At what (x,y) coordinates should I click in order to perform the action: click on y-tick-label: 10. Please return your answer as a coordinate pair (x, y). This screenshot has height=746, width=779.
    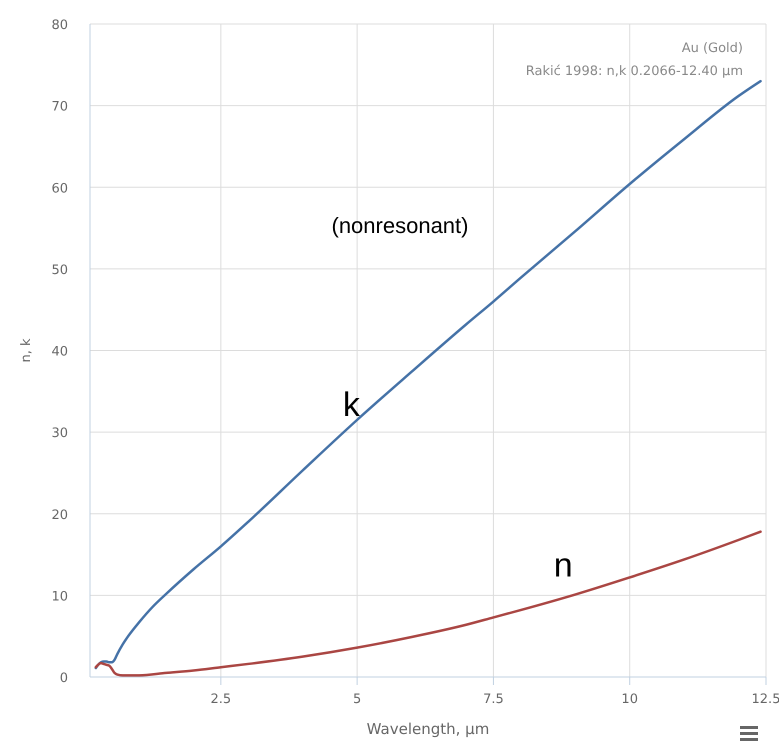
    Looking at the image, I should click on (59, 596).